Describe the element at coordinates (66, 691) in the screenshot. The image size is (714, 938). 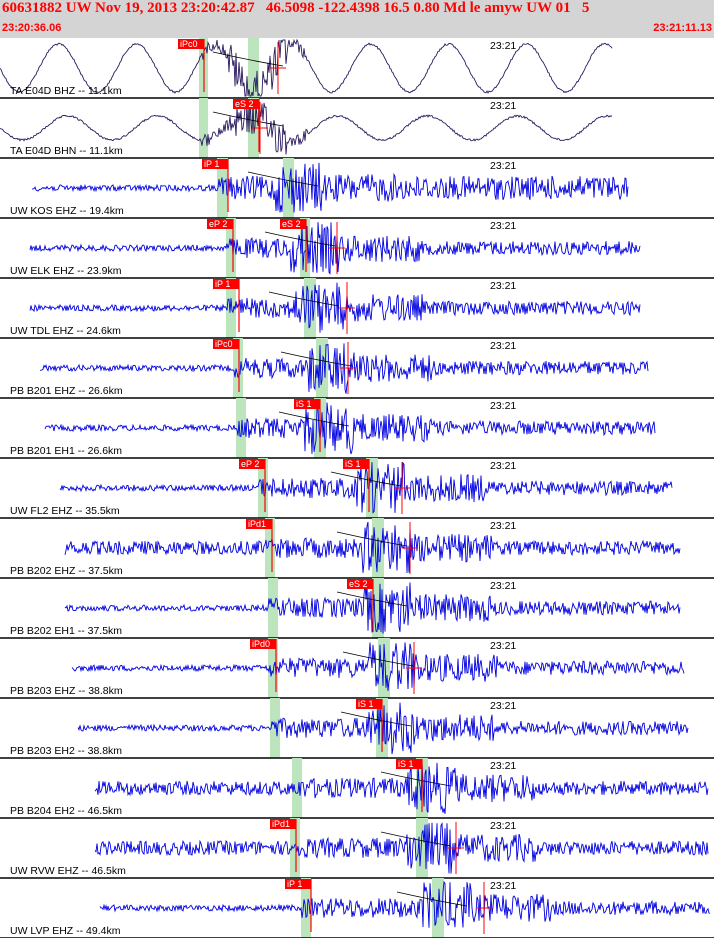
I see `station-label: PB B203 EHZ -- 38.8km` at that location.